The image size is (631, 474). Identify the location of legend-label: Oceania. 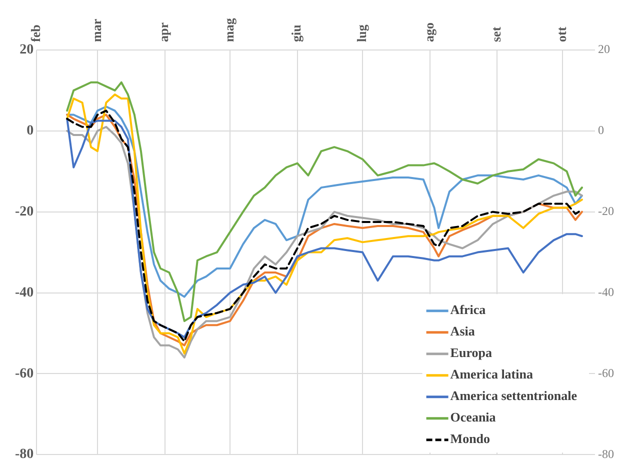
(473, 417).